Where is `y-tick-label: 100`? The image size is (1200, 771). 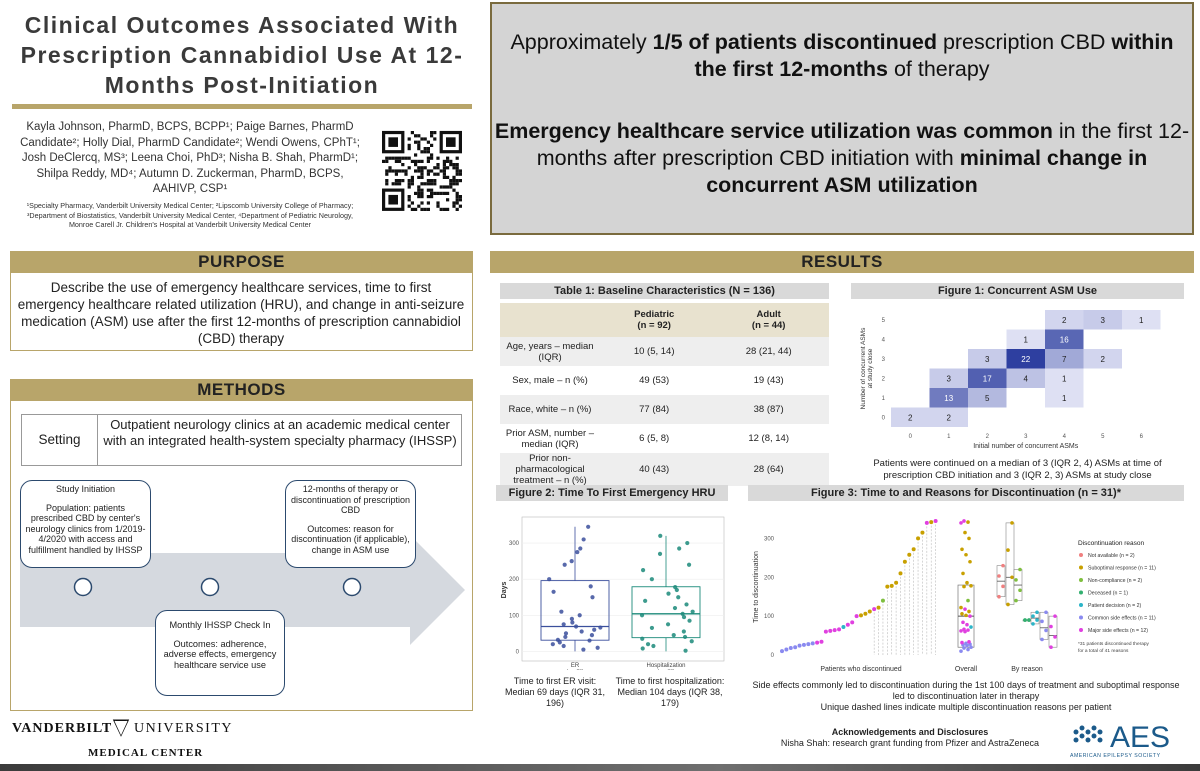 y-tick-label: 100 is located at coordinates (769, 617).